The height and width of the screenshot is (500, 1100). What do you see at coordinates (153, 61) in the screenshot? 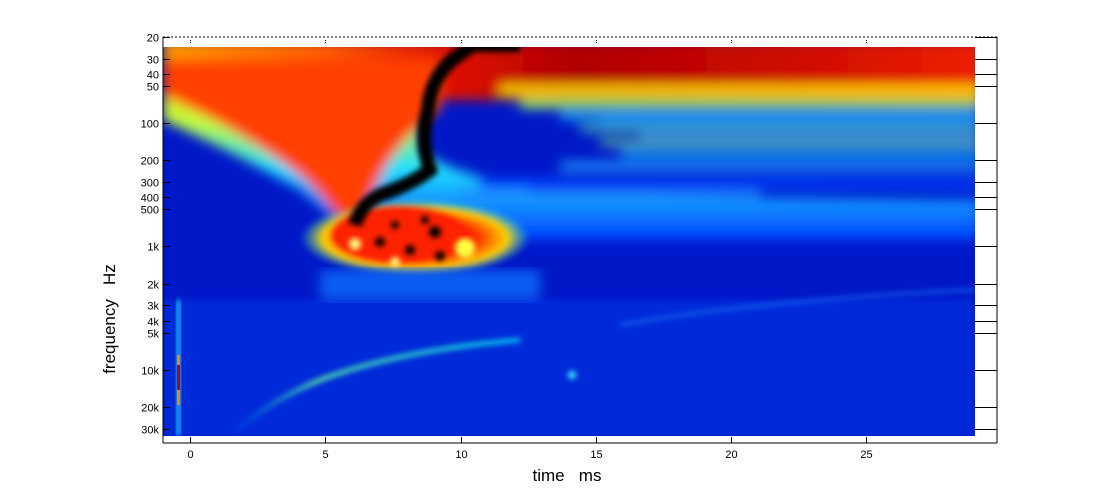
I see `y-tick-label: 30` at bounding box center [153, 61].